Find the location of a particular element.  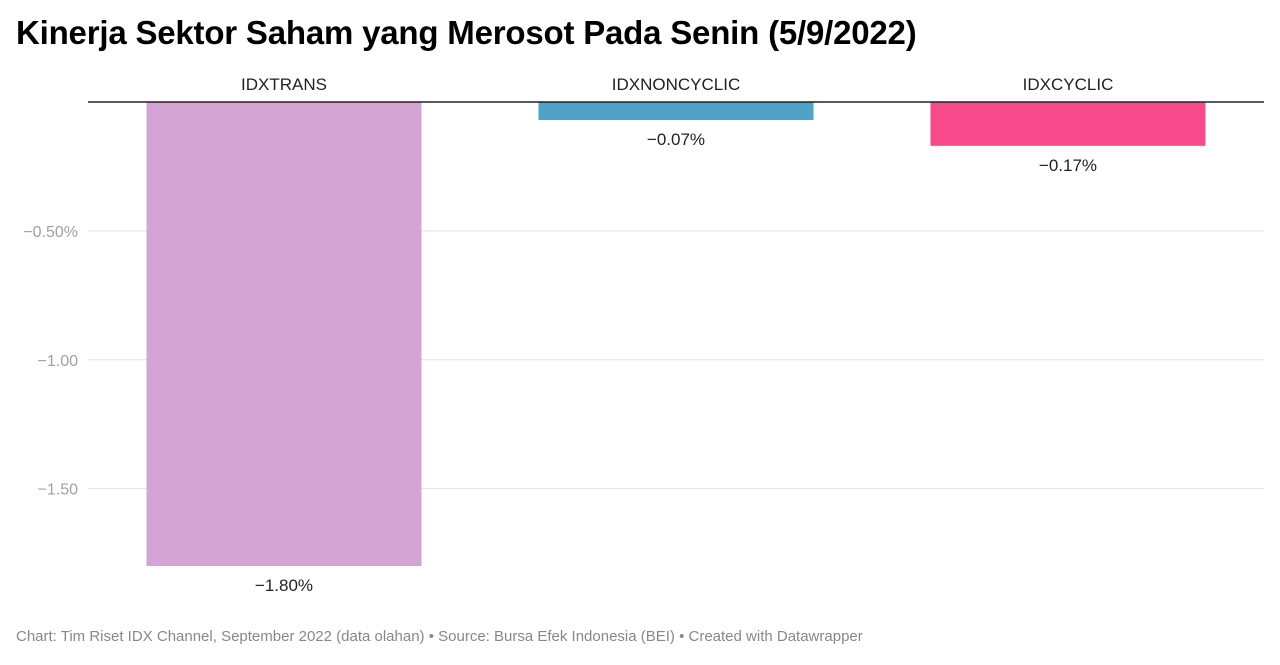

value-label: −0.07% is located at coordinates (676, 139).